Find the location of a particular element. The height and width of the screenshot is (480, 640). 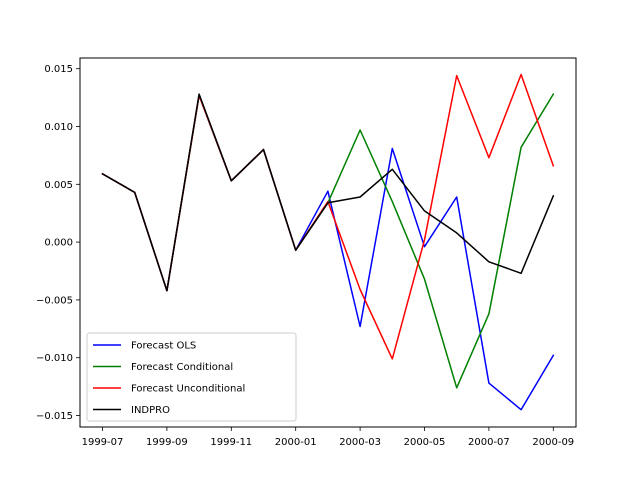

y-tick-label: −0.005 is located at coordinates (54, 300).